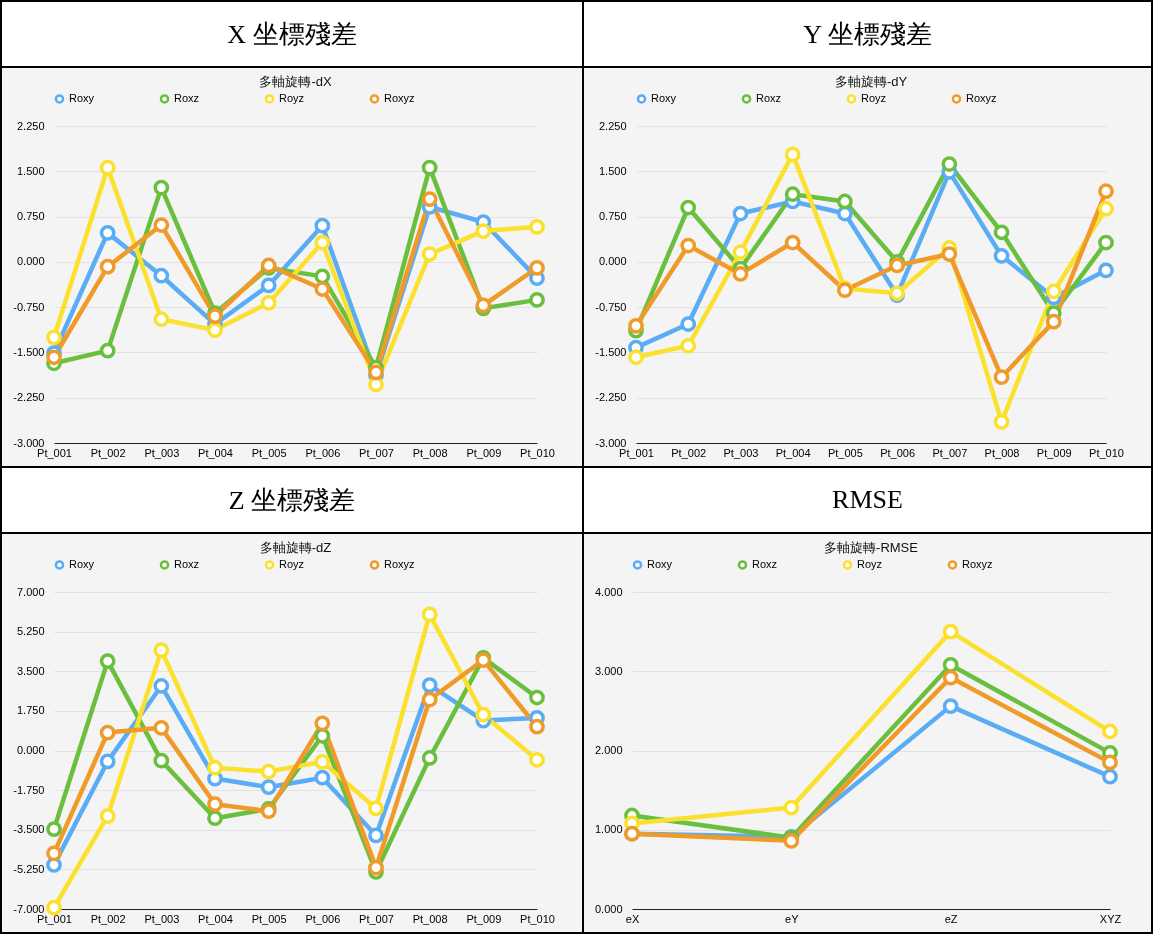  Describe the element at coordinates (871, 81) in the screenshot. I see `chart-subtitle: 多軸旋轉-dY` at that location.